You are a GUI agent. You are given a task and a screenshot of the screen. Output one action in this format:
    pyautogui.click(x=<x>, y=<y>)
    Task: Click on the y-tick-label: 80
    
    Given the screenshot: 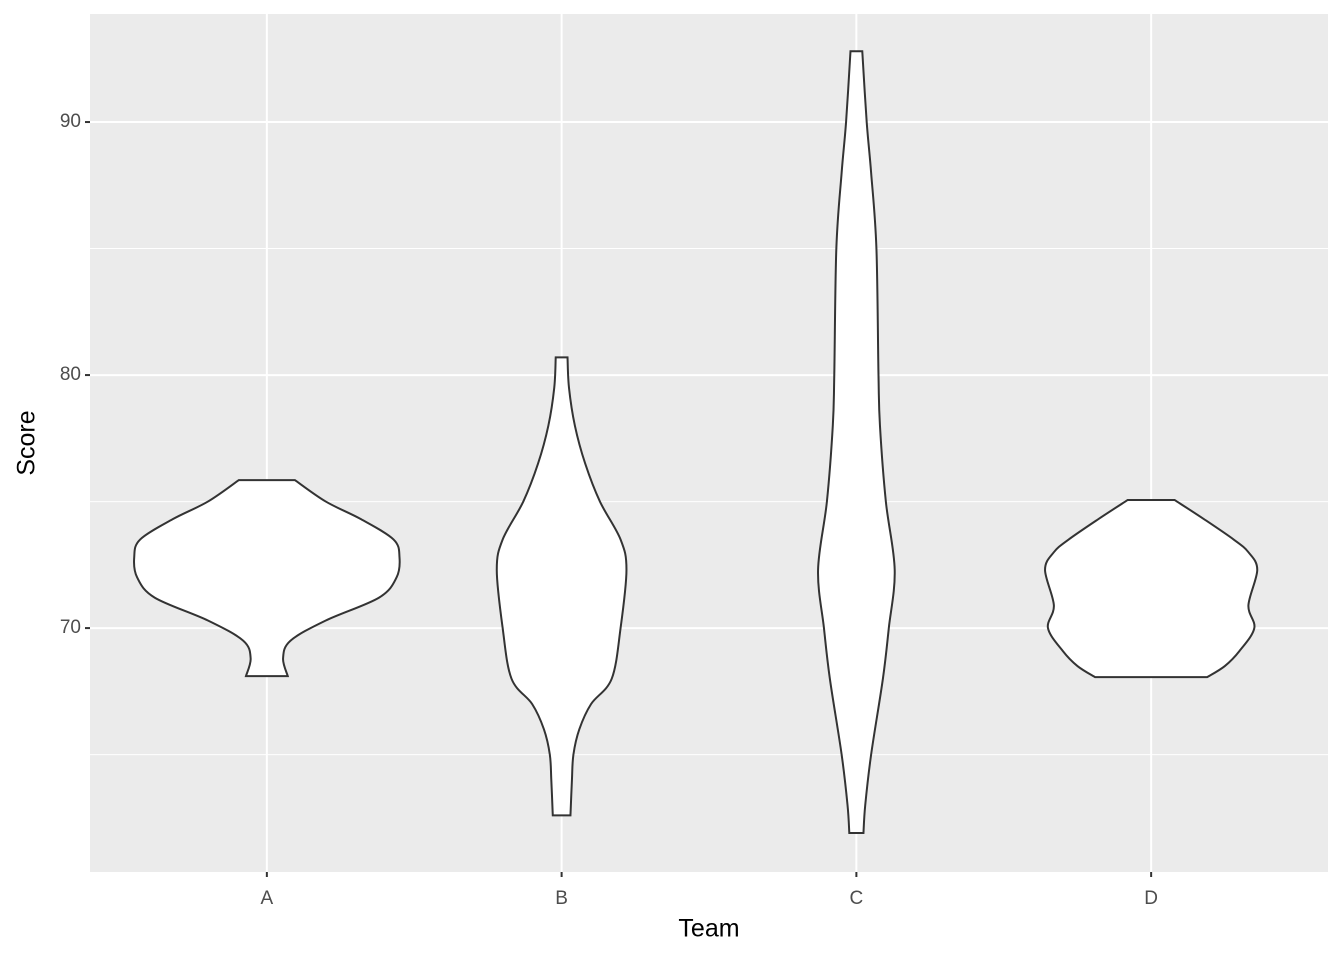 What is the action you would take?
    pyautogui.click(x=70, y=374)
    